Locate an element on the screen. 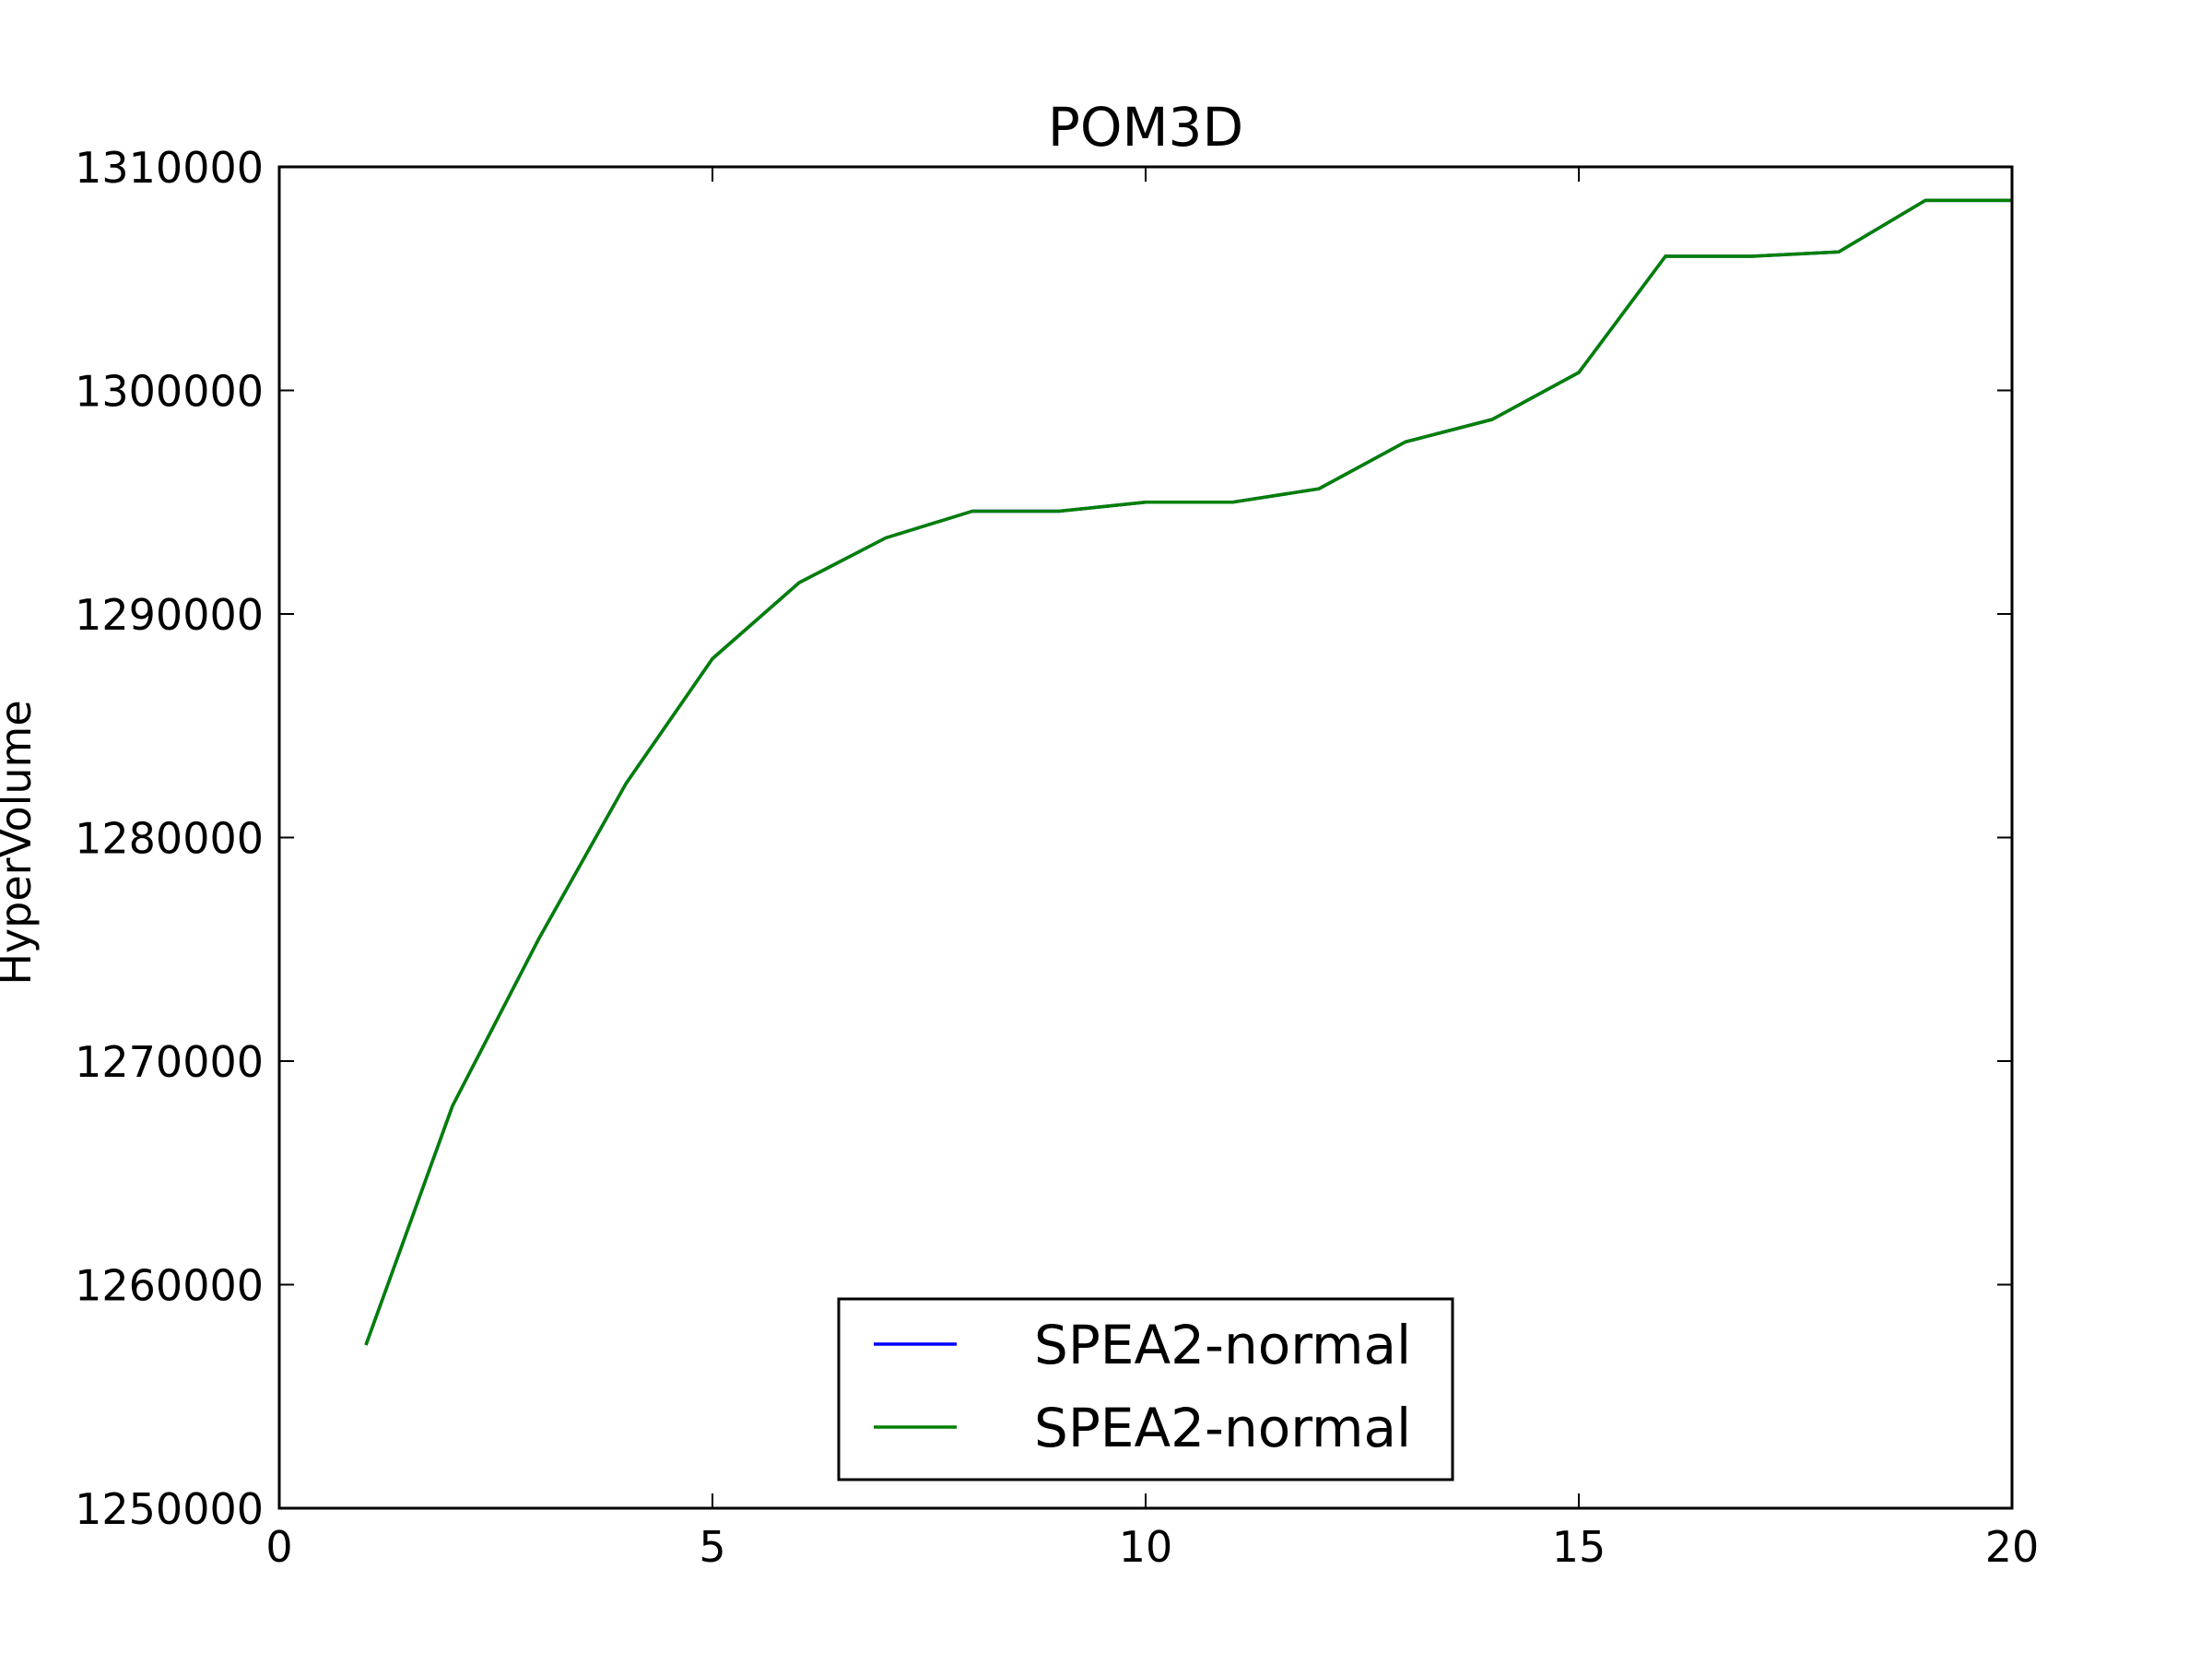 The width and height of the screenshot is (2212, 1664). x-tick-label: 0 is located at coordinates (278, 1547).